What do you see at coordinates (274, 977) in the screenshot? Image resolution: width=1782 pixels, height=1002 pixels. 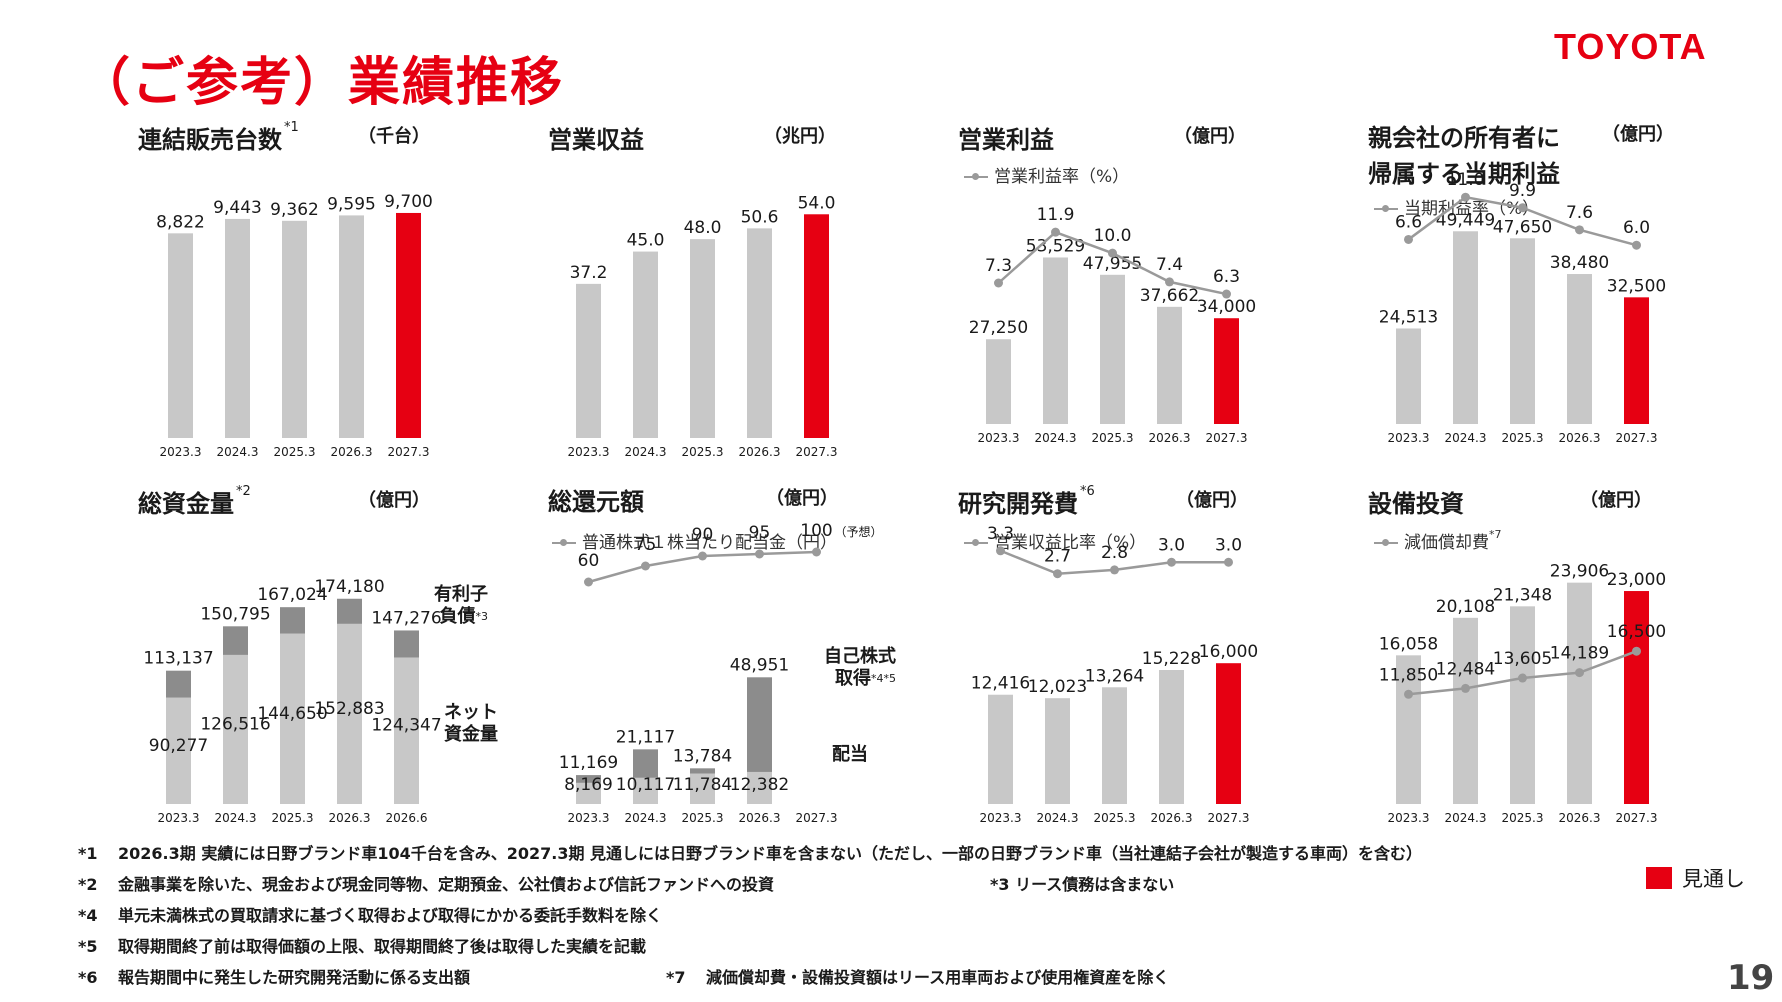 I see `footnote-6: *6 報告期間中に発生した研究開発活動に係る支出額` at bounding box center [274, 977].